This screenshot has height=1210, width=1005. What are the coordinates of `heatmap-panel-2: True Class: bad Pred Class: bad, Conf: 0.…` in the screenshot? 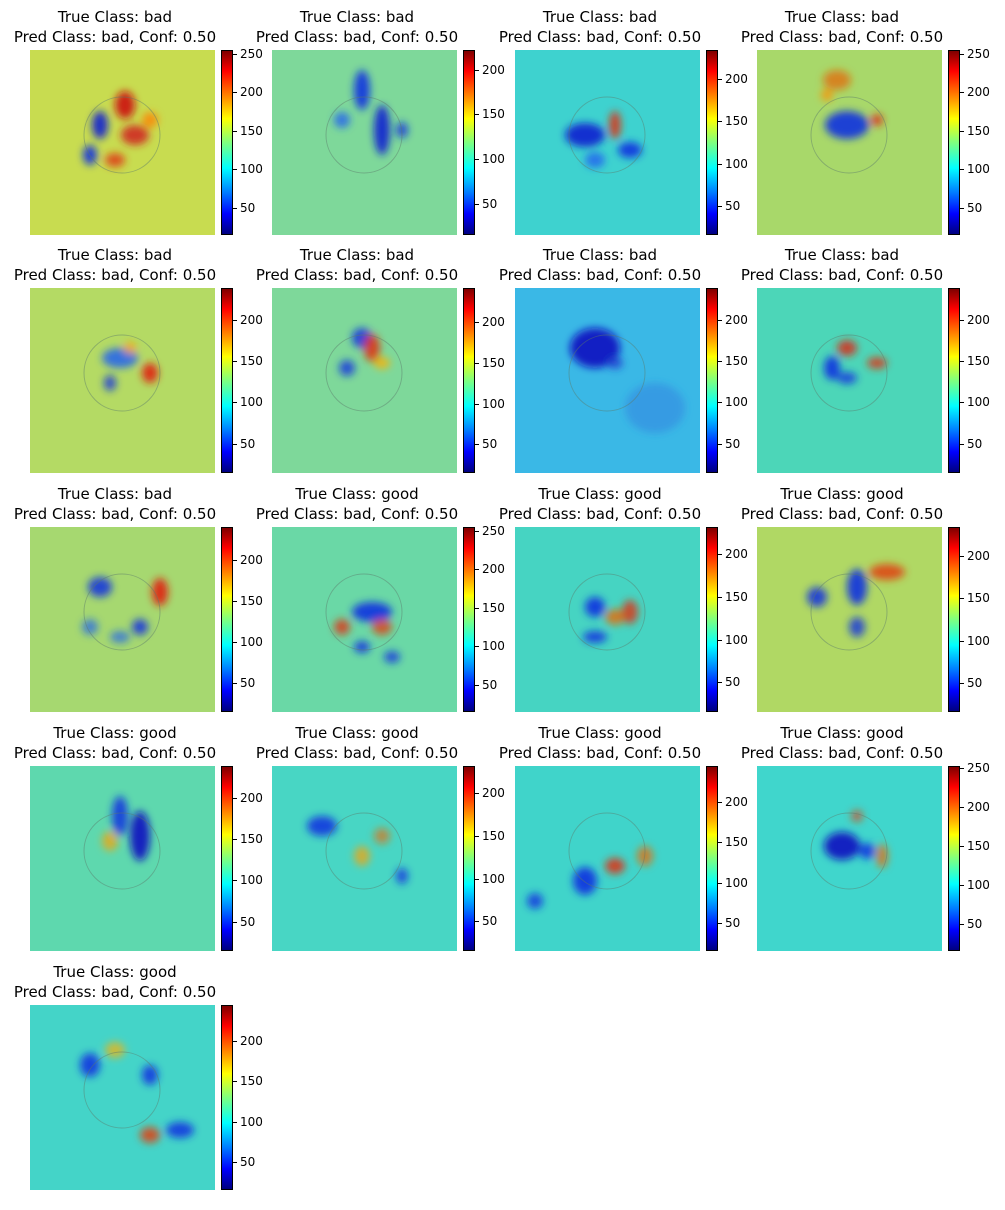 It's located at (373, 119).